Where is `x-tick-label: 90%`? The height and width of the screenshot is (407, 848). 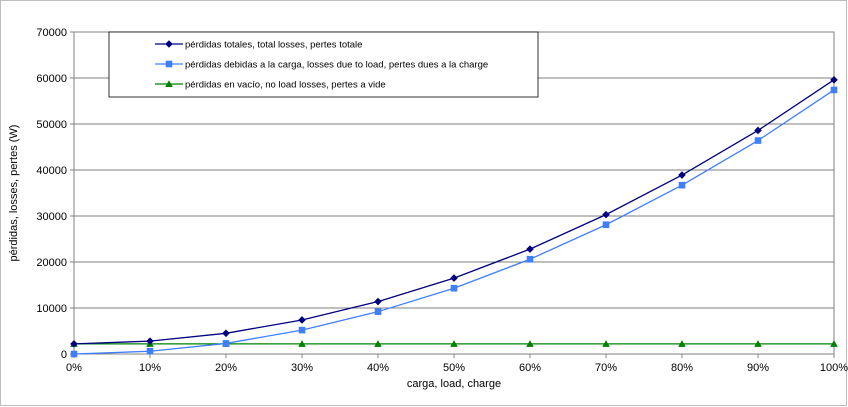 x-tick-label: 90% is located at coordinates (758, 368).